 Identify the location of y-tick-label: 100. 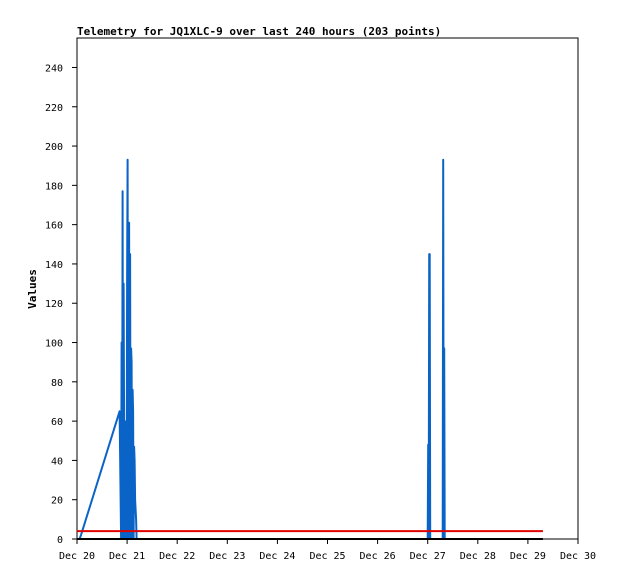
(54, 344).